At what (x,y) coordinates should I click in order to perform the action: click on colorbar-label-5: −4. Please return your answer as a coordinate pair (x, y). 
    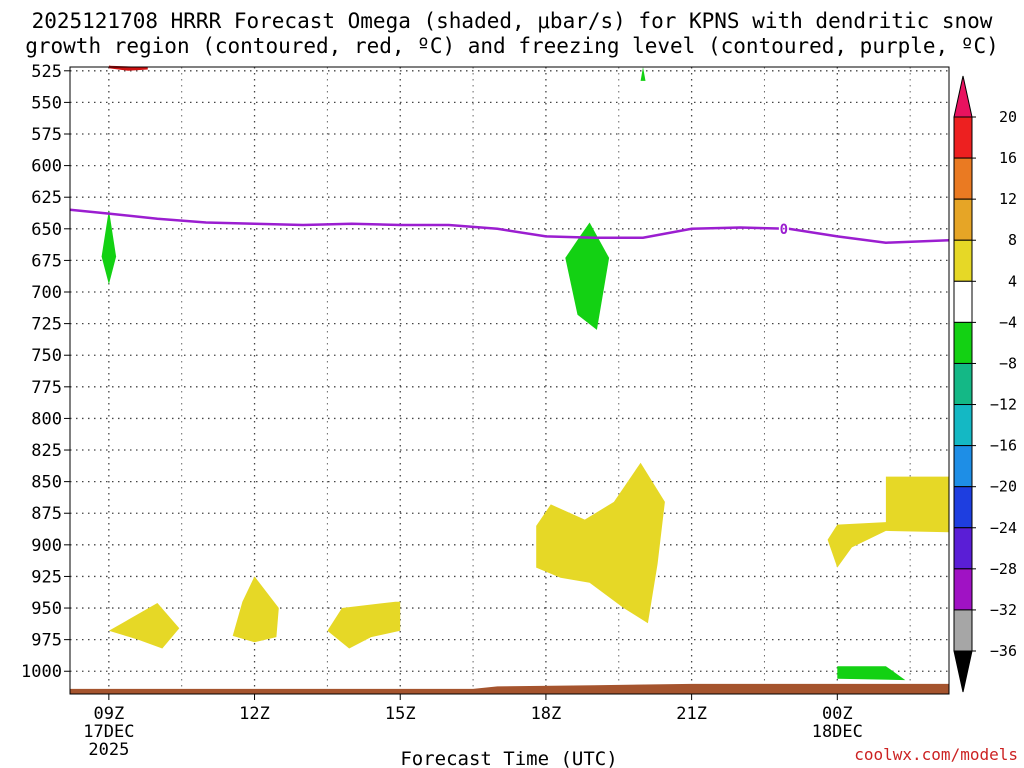
    Looking at the image, I should click on (1008, 322).